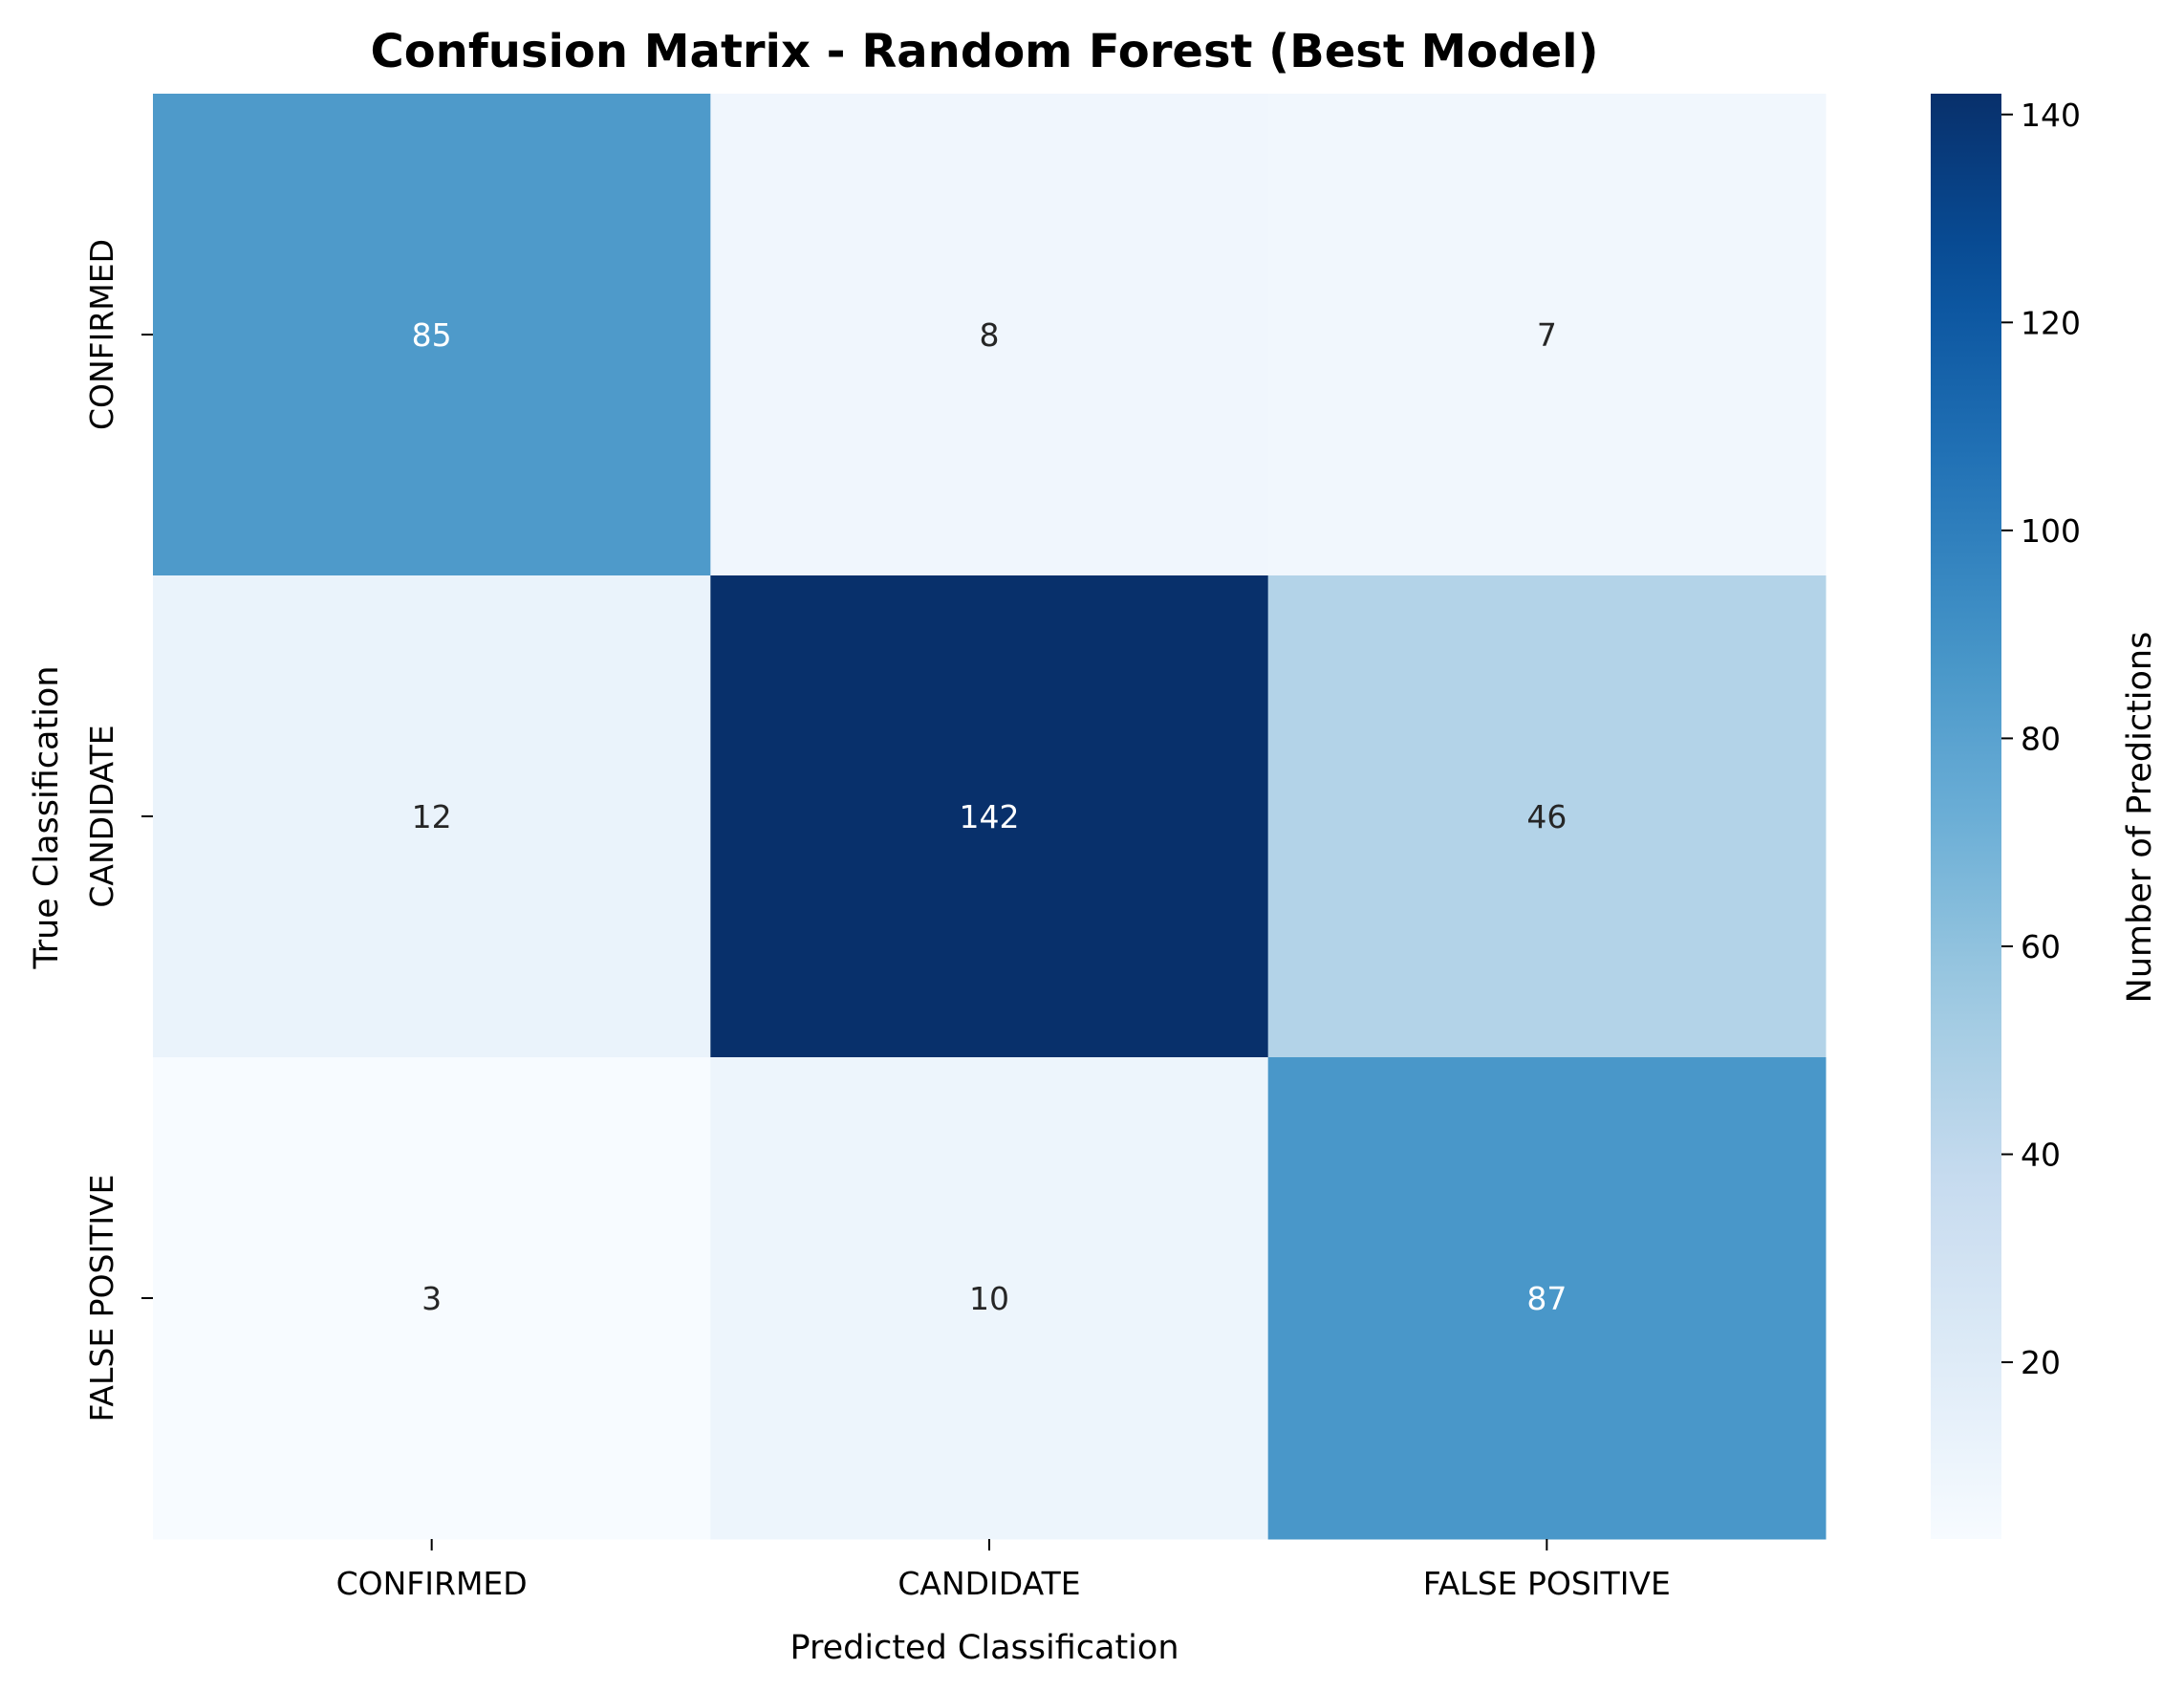 The image size is (2184, 1691). Describe the element at coordinates (101, 1298) in the screenshot. I see `y-tick-label: FALSE POSITIVE` at that location.